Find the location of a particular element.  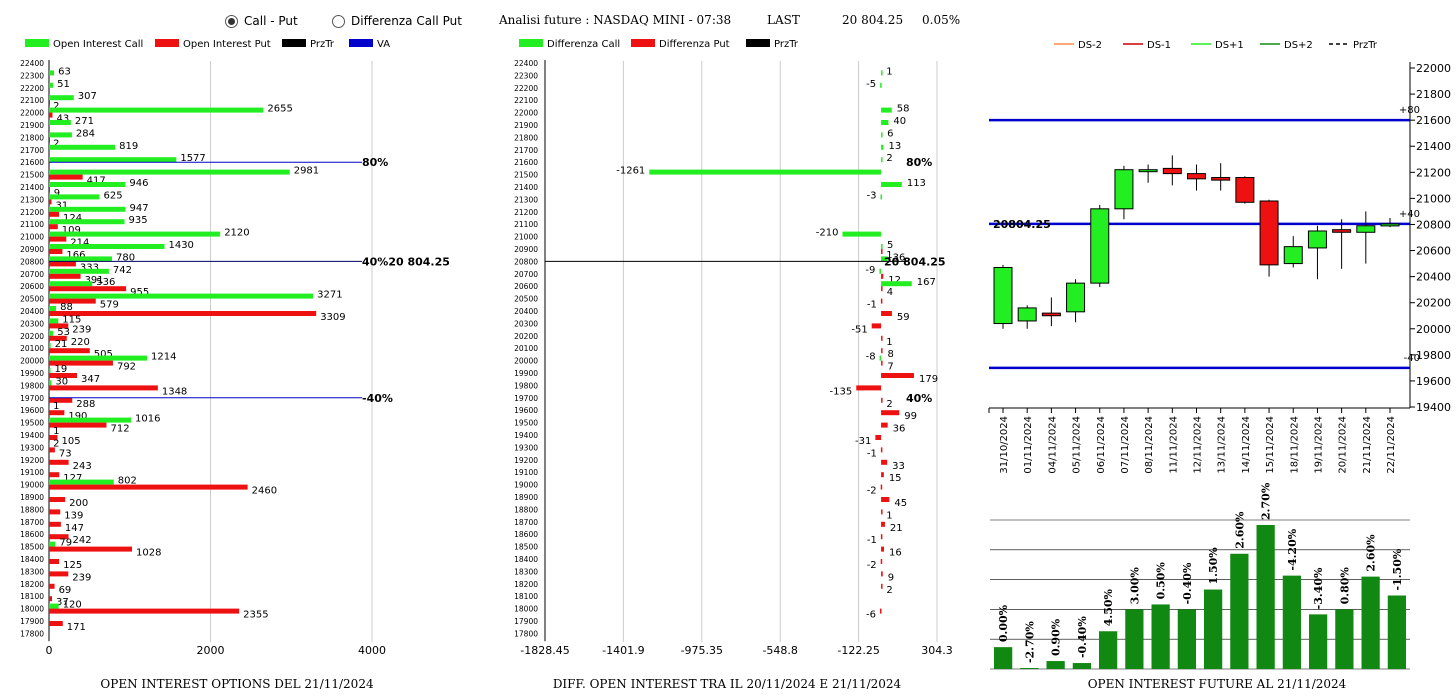

data-label-diff-put: 1 is located at coordinates (889, 515).